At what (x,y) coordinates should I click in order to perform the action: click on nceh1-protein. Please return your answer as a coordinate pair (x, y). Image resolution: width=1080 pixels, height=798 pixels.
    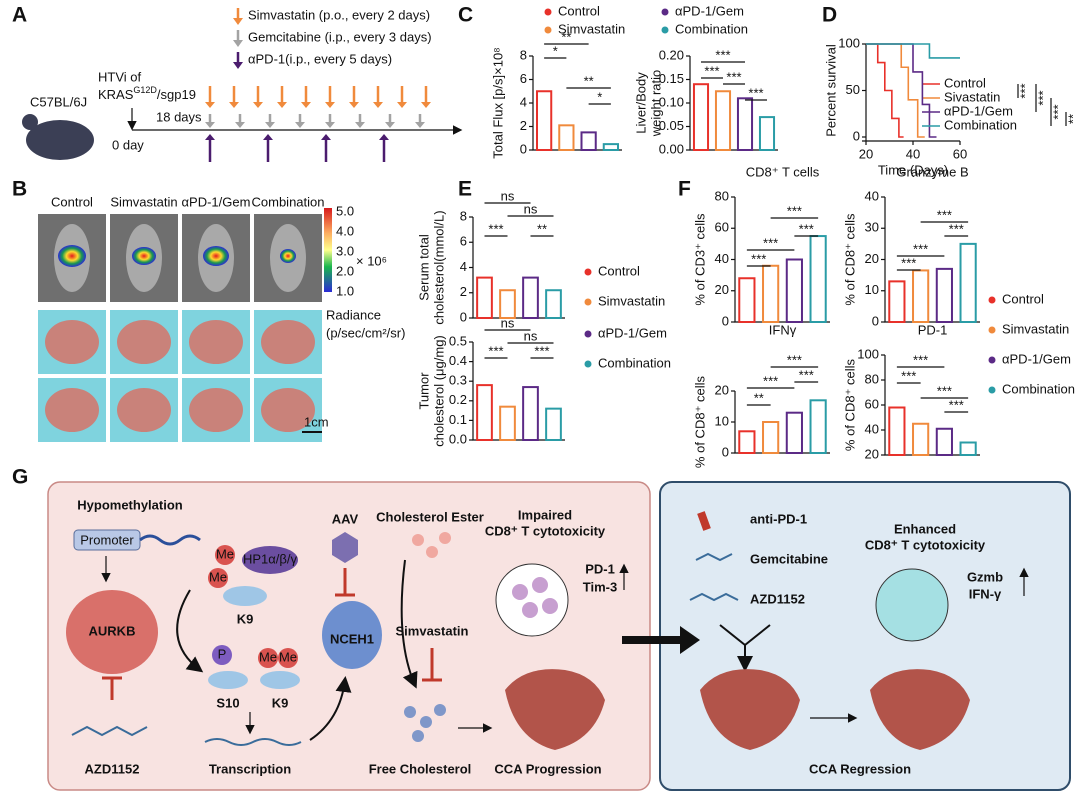
    Looking at the image, I should click on (352, 635).